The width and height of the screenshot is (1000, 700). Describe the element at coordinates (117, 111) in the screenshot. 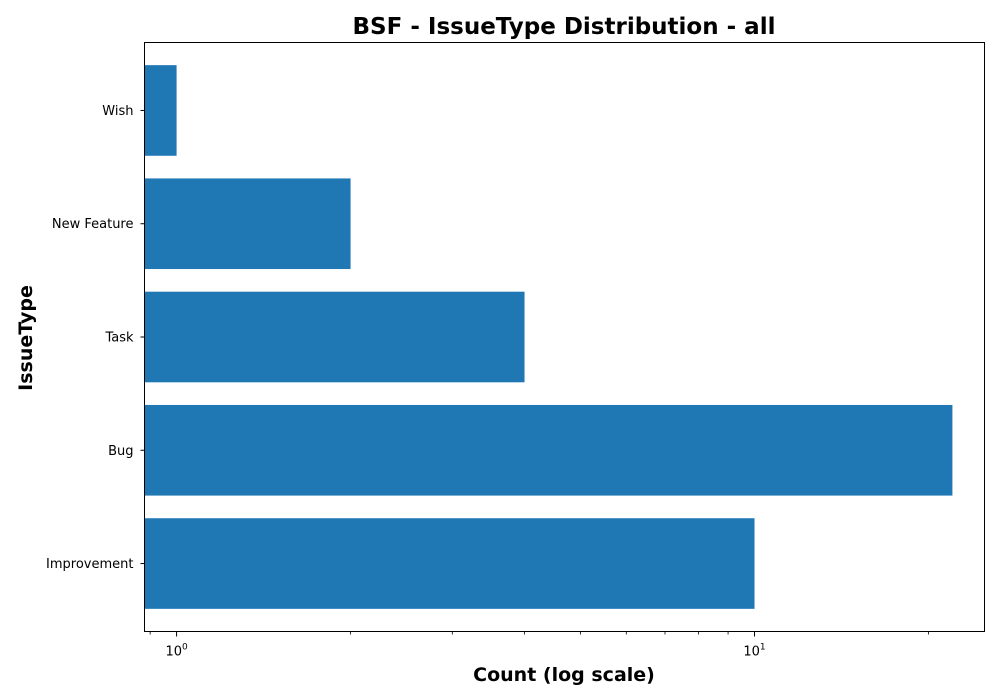

I see `y-tick-label-wish: Wish` at that location.